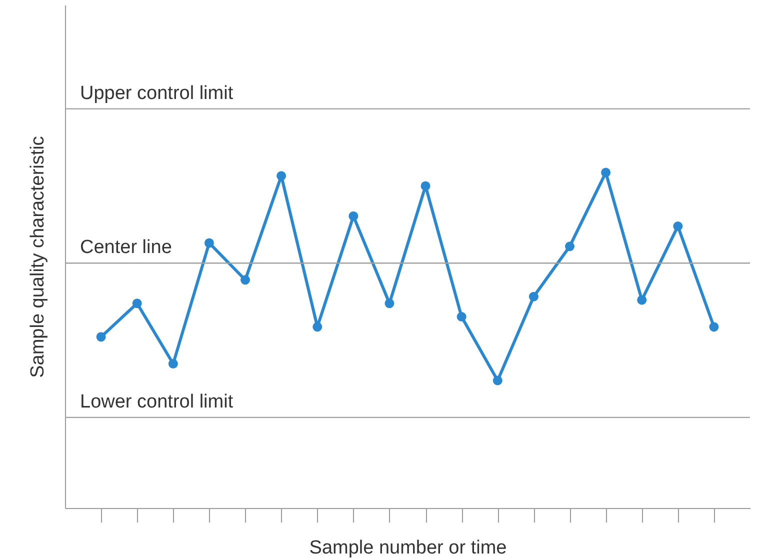 The width and height of the screenshot is (766, 559). I want to click on ref-line-label: Upper control limit, so click(157, 93).